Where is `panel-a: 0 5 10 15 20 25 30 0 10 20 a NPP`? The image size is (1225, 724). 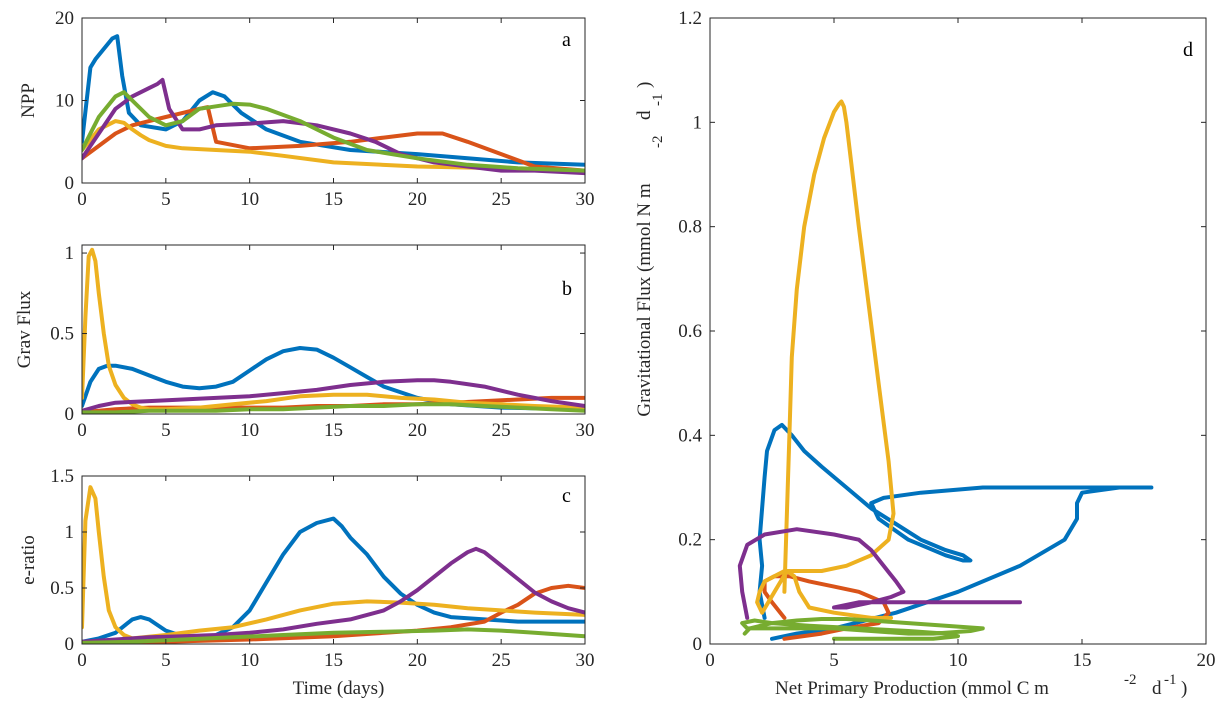 panel-a: 0 5 10 15 20 25 30 0 10 20 a NPP is located at coordinates (306, 109).